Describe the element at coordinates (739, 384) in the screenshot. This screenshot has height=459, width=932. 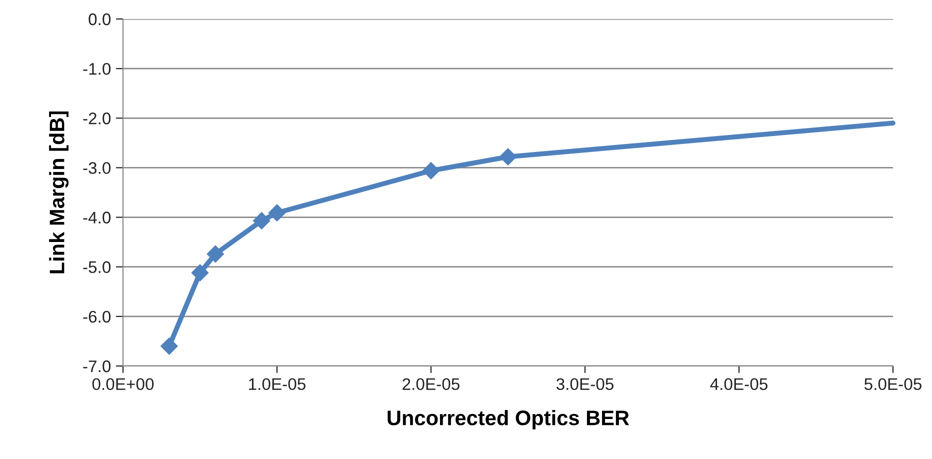
I see `x-tick-label: 4.0E-05` at that location.